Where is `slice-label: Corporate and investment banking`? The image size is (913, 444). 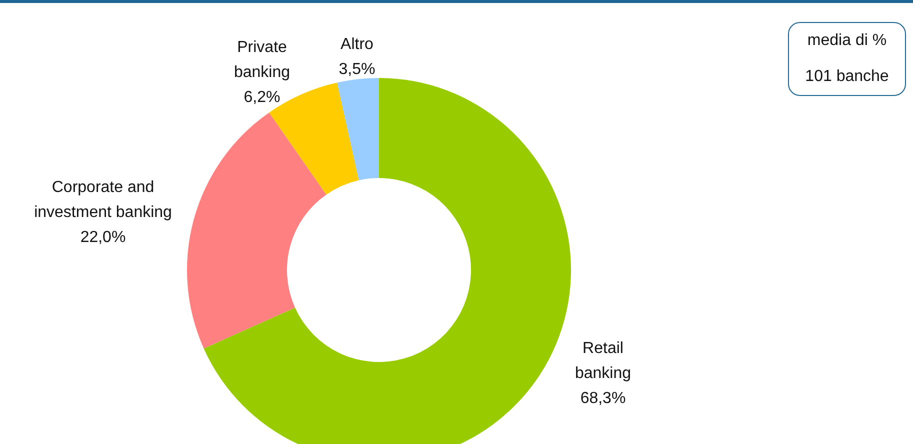 slice-label: Corporate and investment banking is located at coordinates (103, 200).